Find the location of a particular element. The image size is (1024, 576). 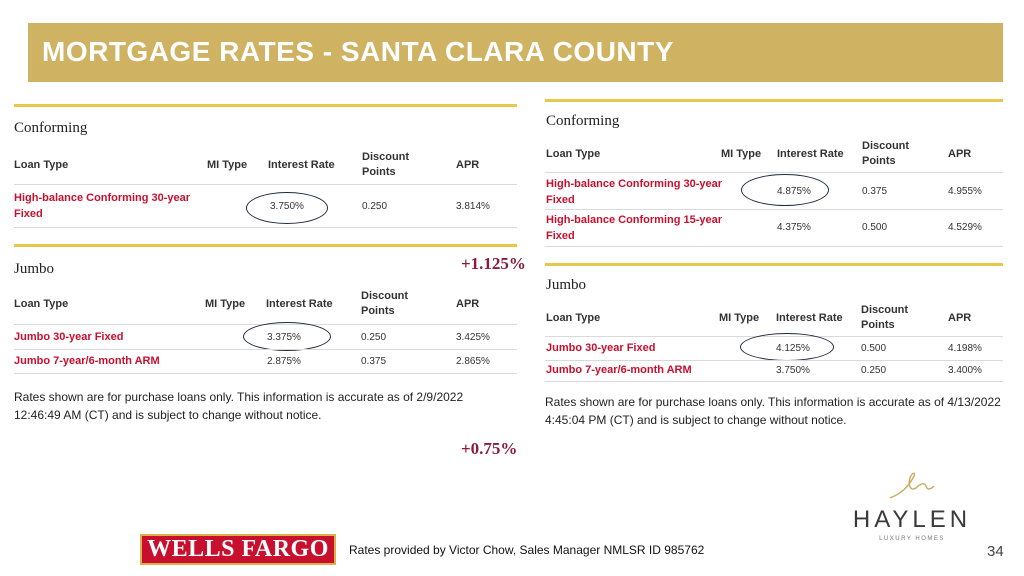

wells-fargo-logo: WELLS FARGO is located at coordinates (238, 549).